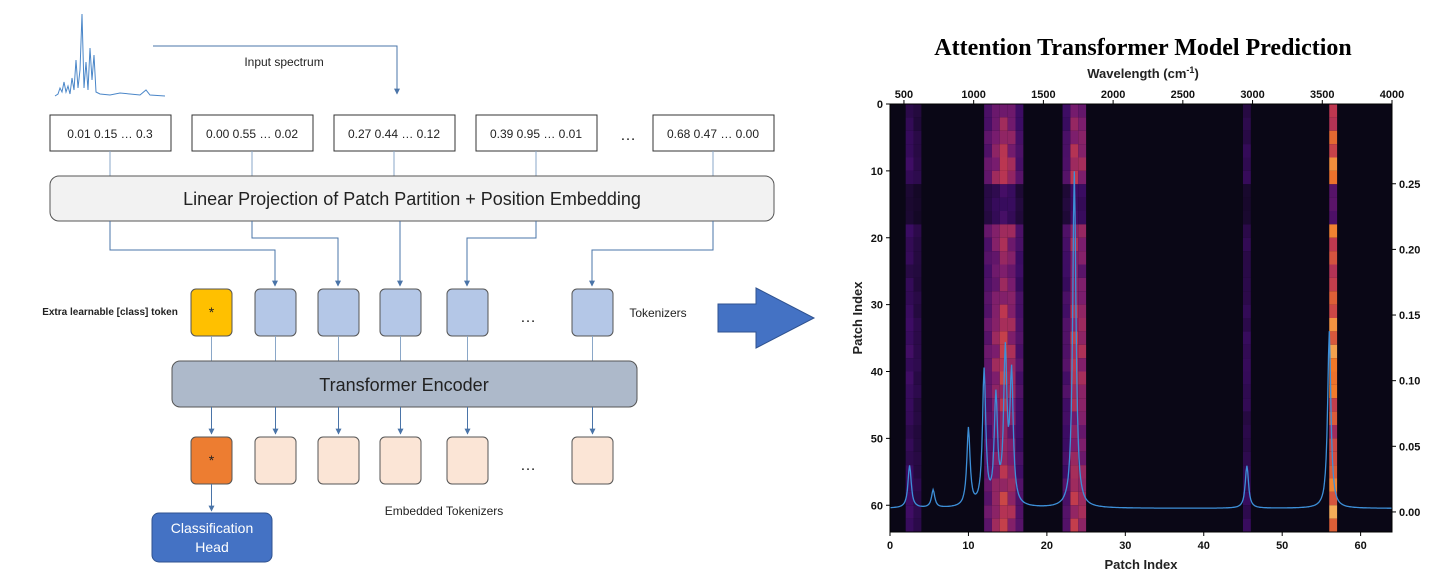 Image resolution: width=1430 pixels, height=582 pixels. Describe the element at coordinates (877, 239) in the screenshot. I see `tick-label: 20` at that location.